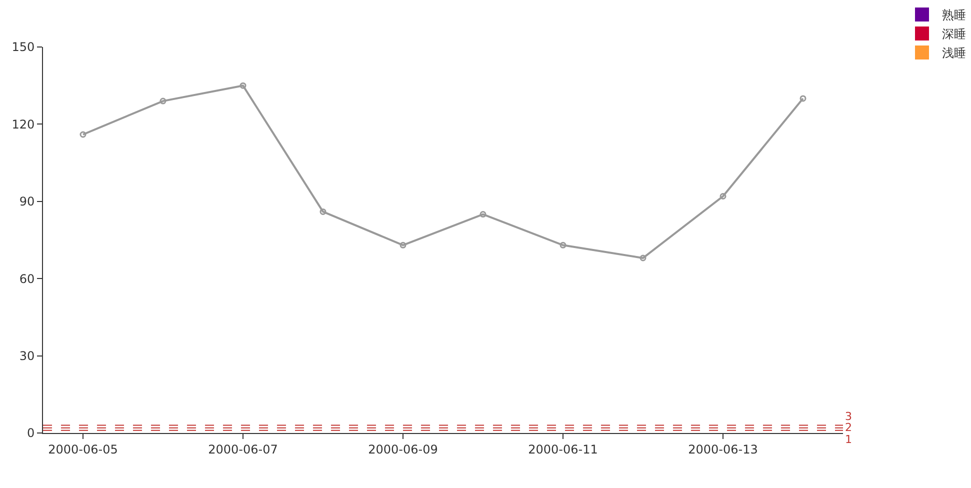 The width and height of the screenshot is (971, 488). What do you see at coordinates (848, 427) in the screenshot?
I see `ref-line-label: 2` at bounding box center [848, 427].